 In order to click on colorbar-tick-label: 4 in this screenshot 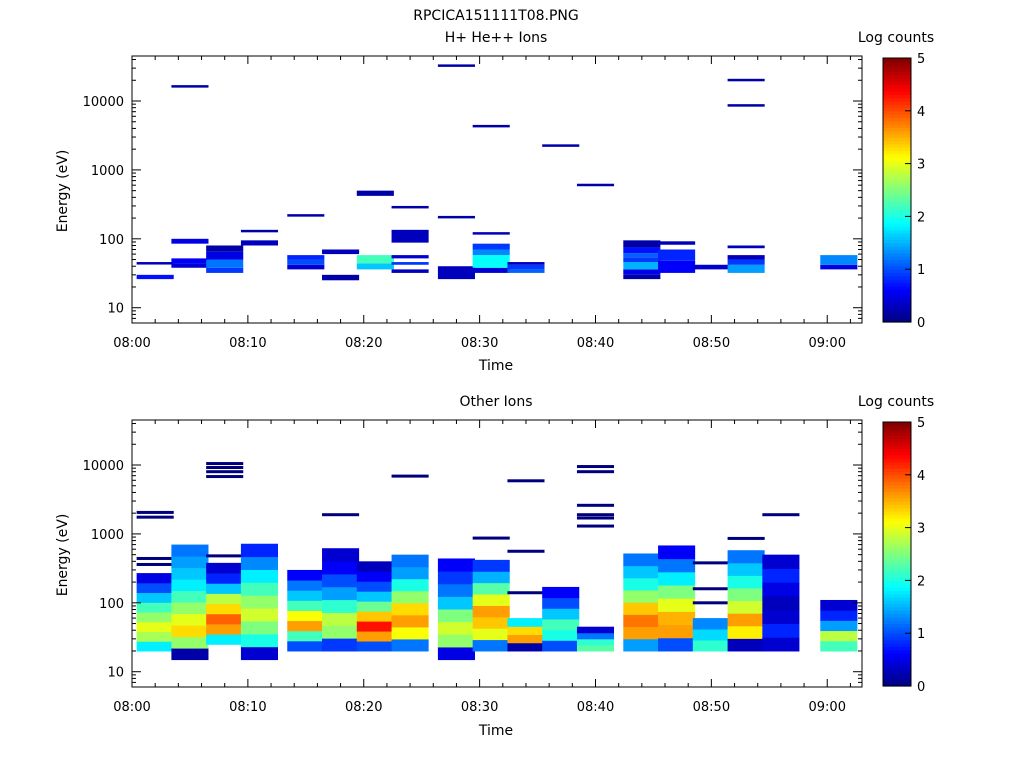, I will do `click(921, 476)`.